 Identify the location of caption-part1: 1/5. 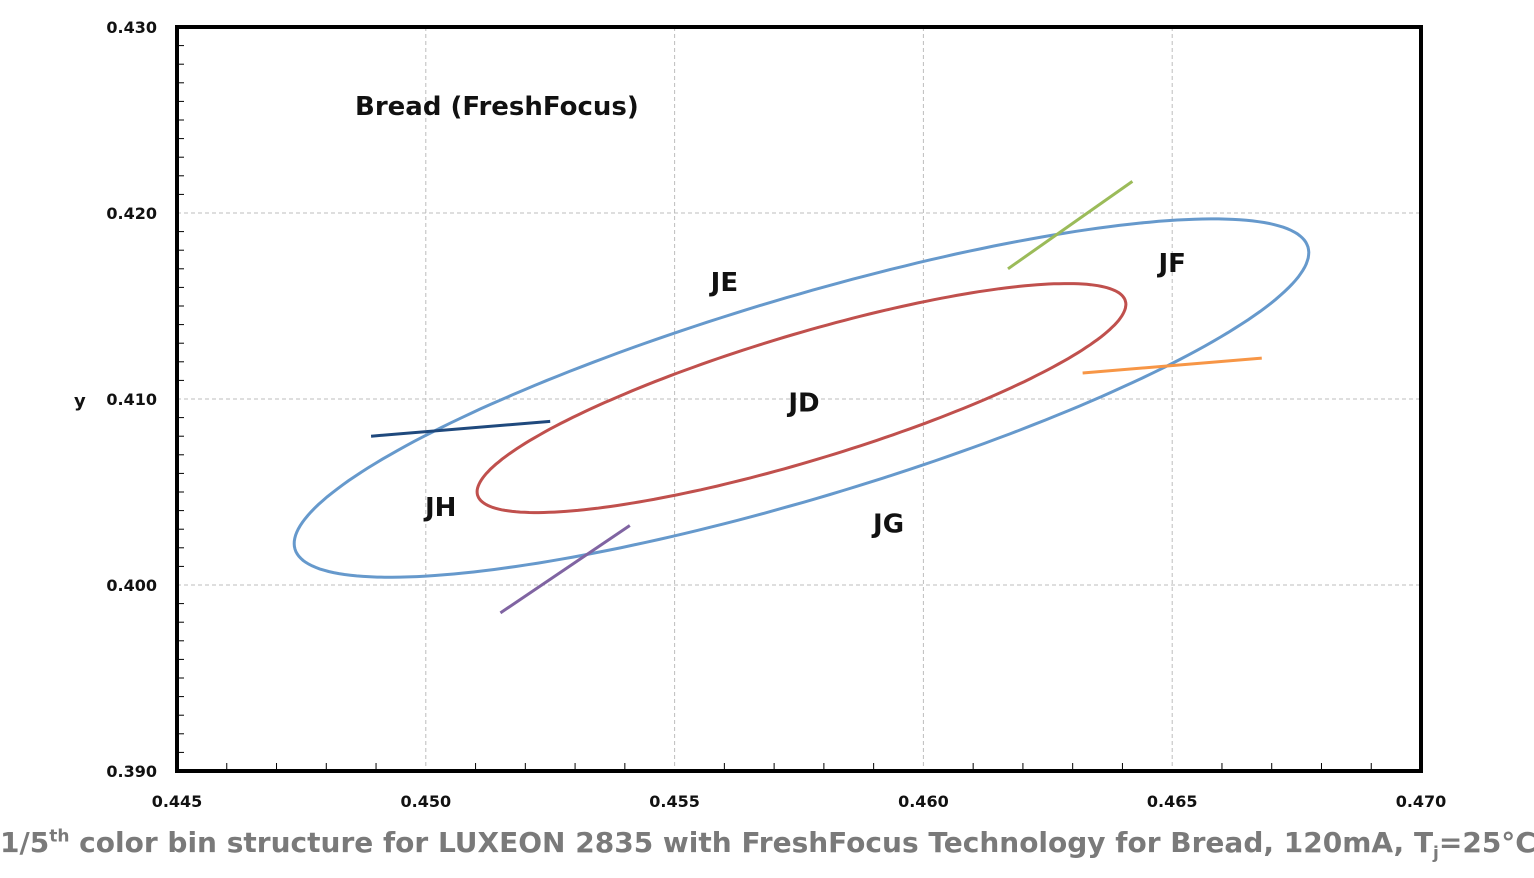
(25, 842).